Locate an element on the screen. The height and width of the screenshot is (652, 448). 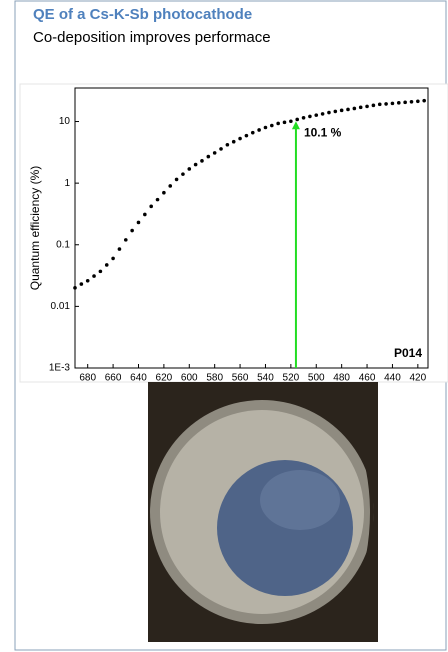
slot is located at coordinates (370, 513).